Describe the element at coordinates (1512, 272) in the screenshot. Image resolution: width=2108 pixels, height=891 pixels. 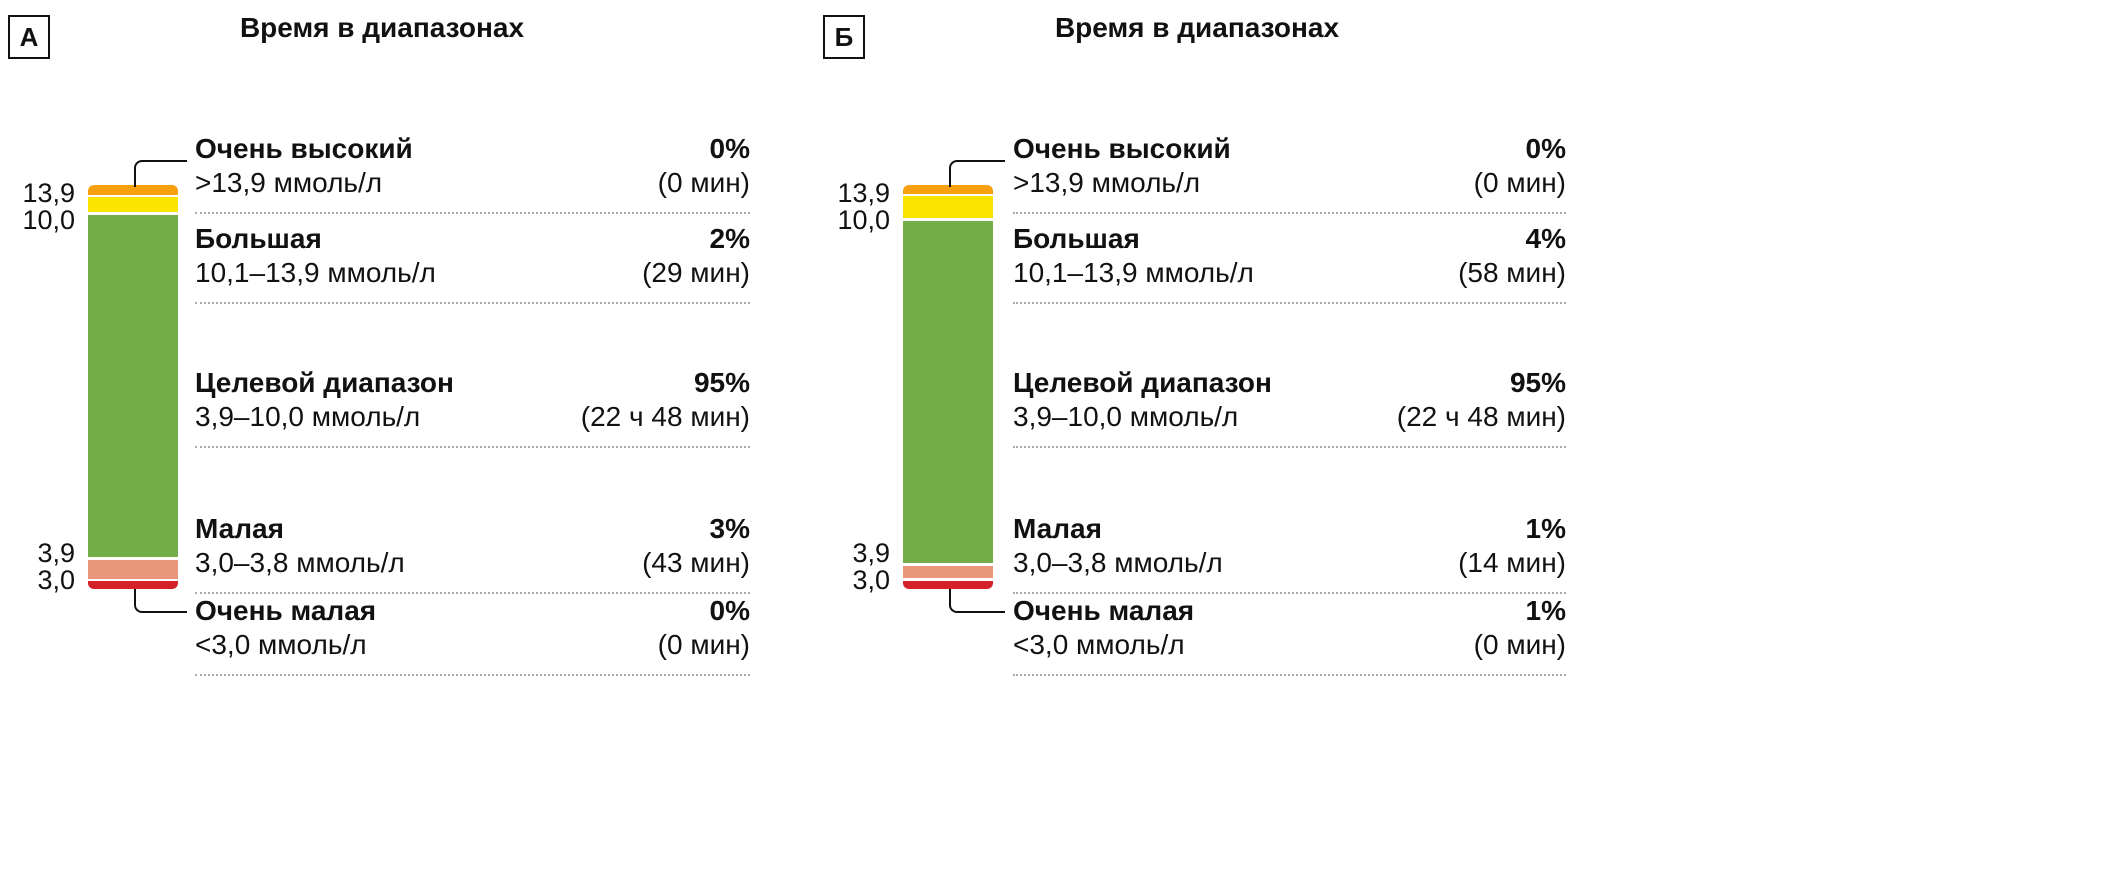
I see `range-duration: (58 мин)` at that location.